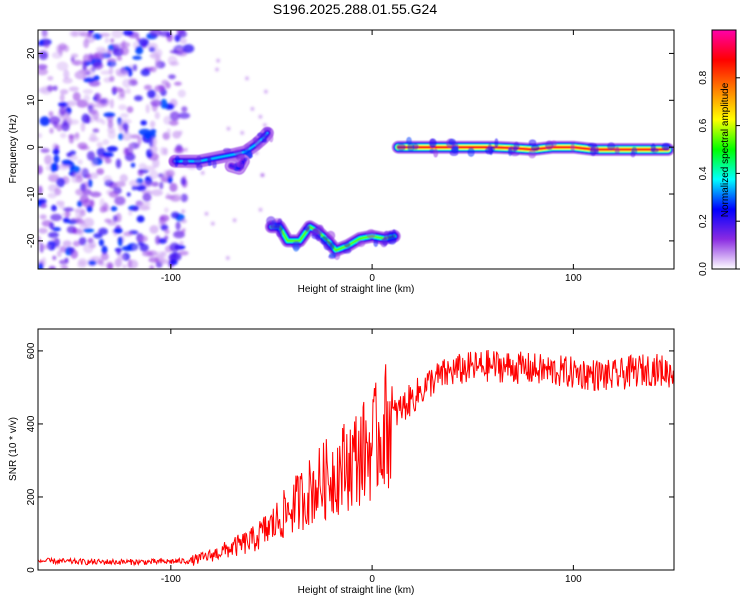 This screenshot has width=750, height=600. What do you see at coordinates (372, 278) in the screenshot?
I see `x-tick-label: 0` at bounding box center [372, 278].